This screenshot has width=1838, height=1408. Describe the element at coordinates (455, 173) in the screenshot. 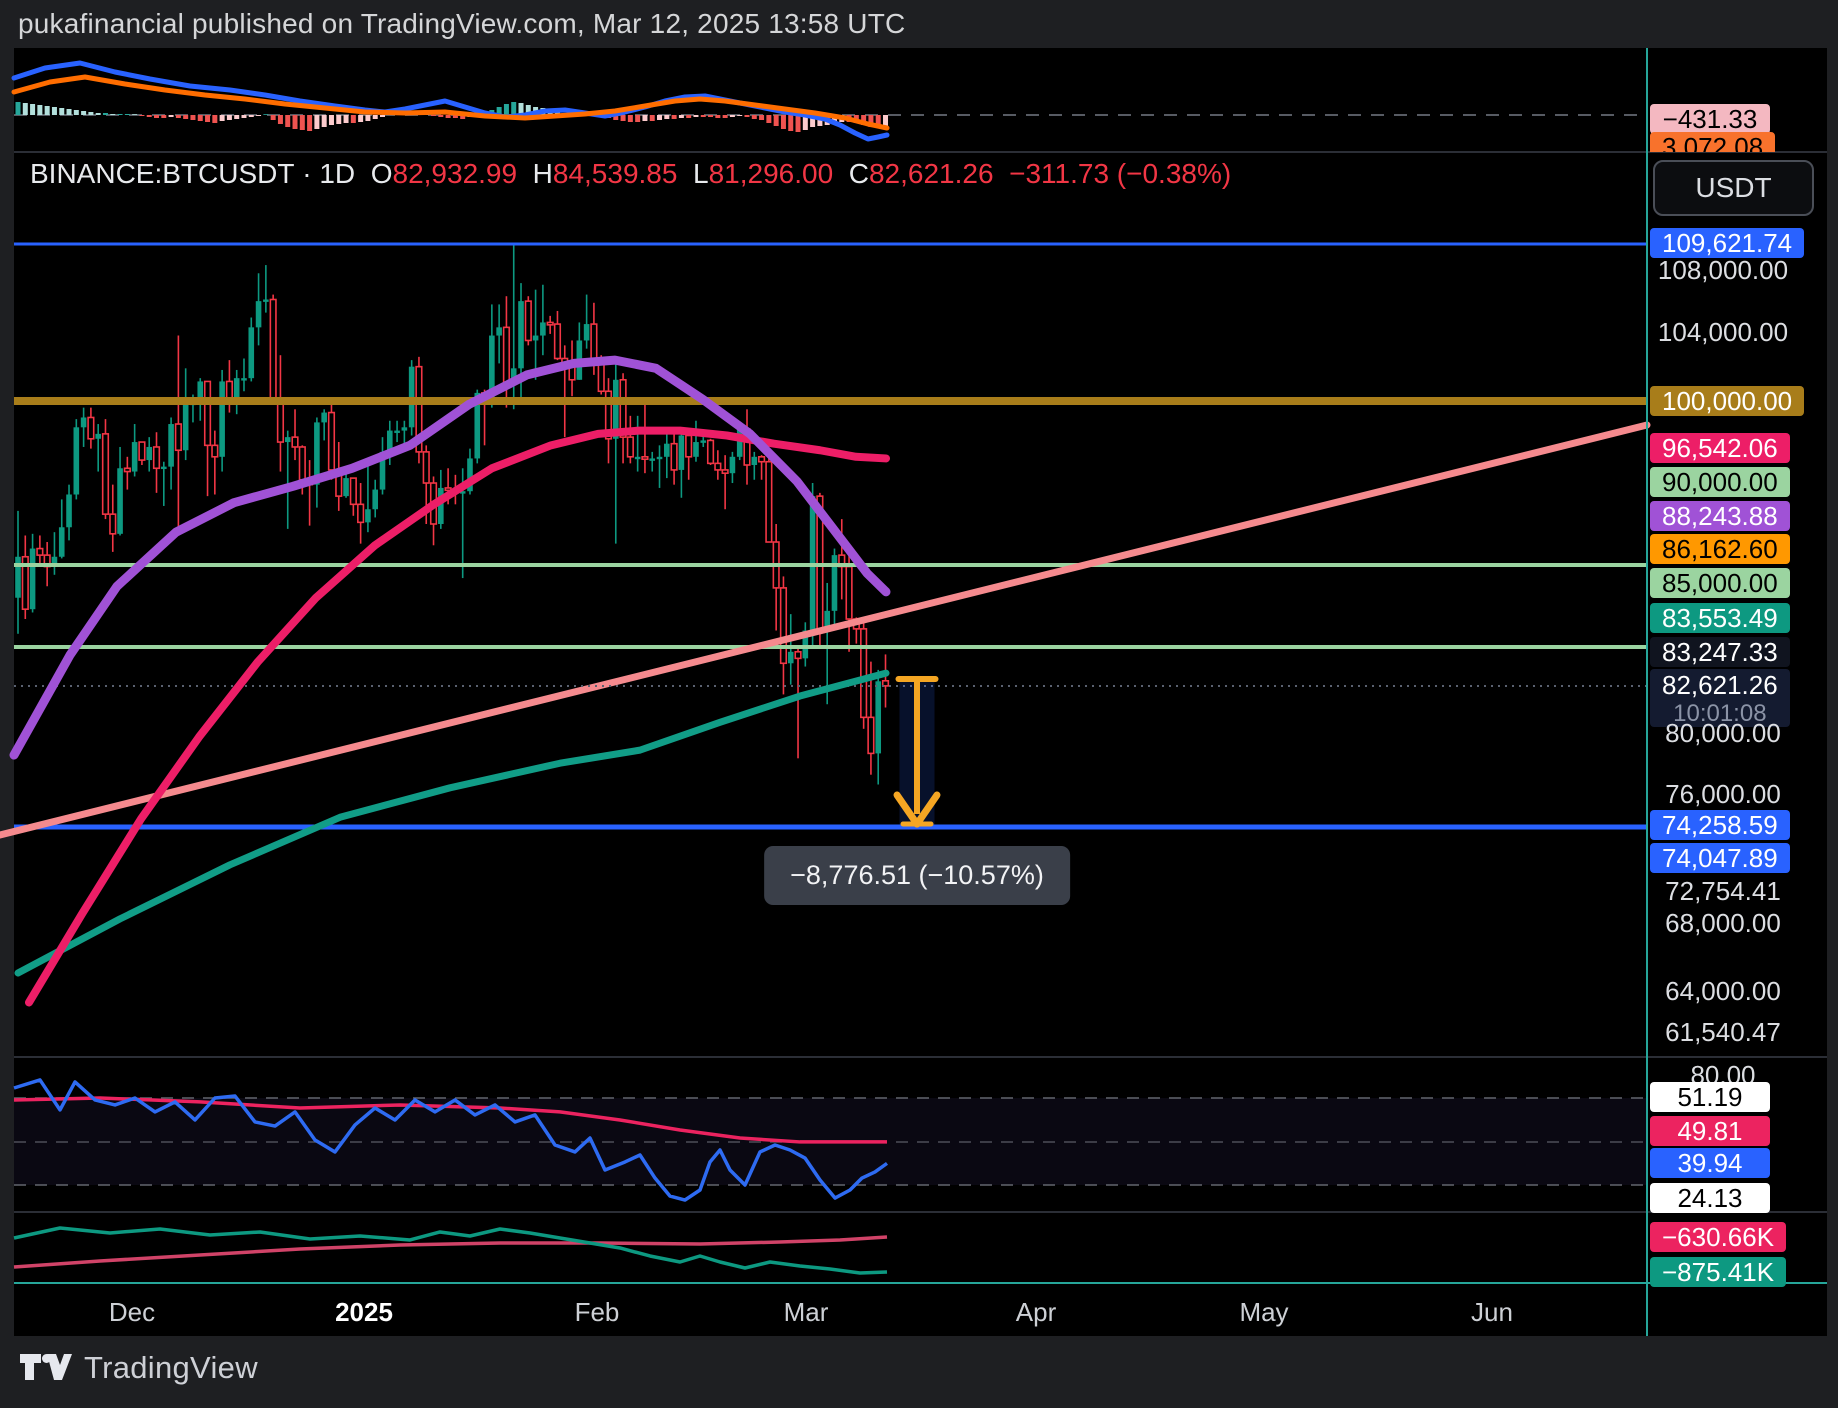

I see `open-value: 82,932.99` at that location.